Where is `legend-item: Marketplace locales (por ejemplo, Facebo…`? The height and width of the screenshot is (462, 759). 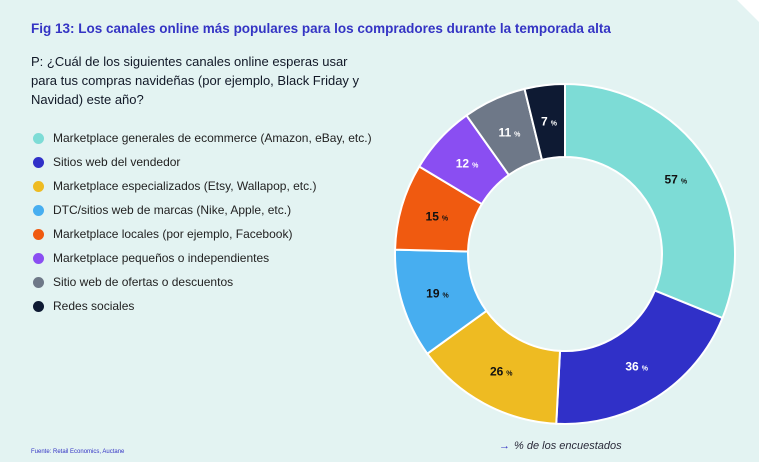 legend-item: Marketplace locales (por ejemplo, Facebo… is located at coordinates (202, 234).